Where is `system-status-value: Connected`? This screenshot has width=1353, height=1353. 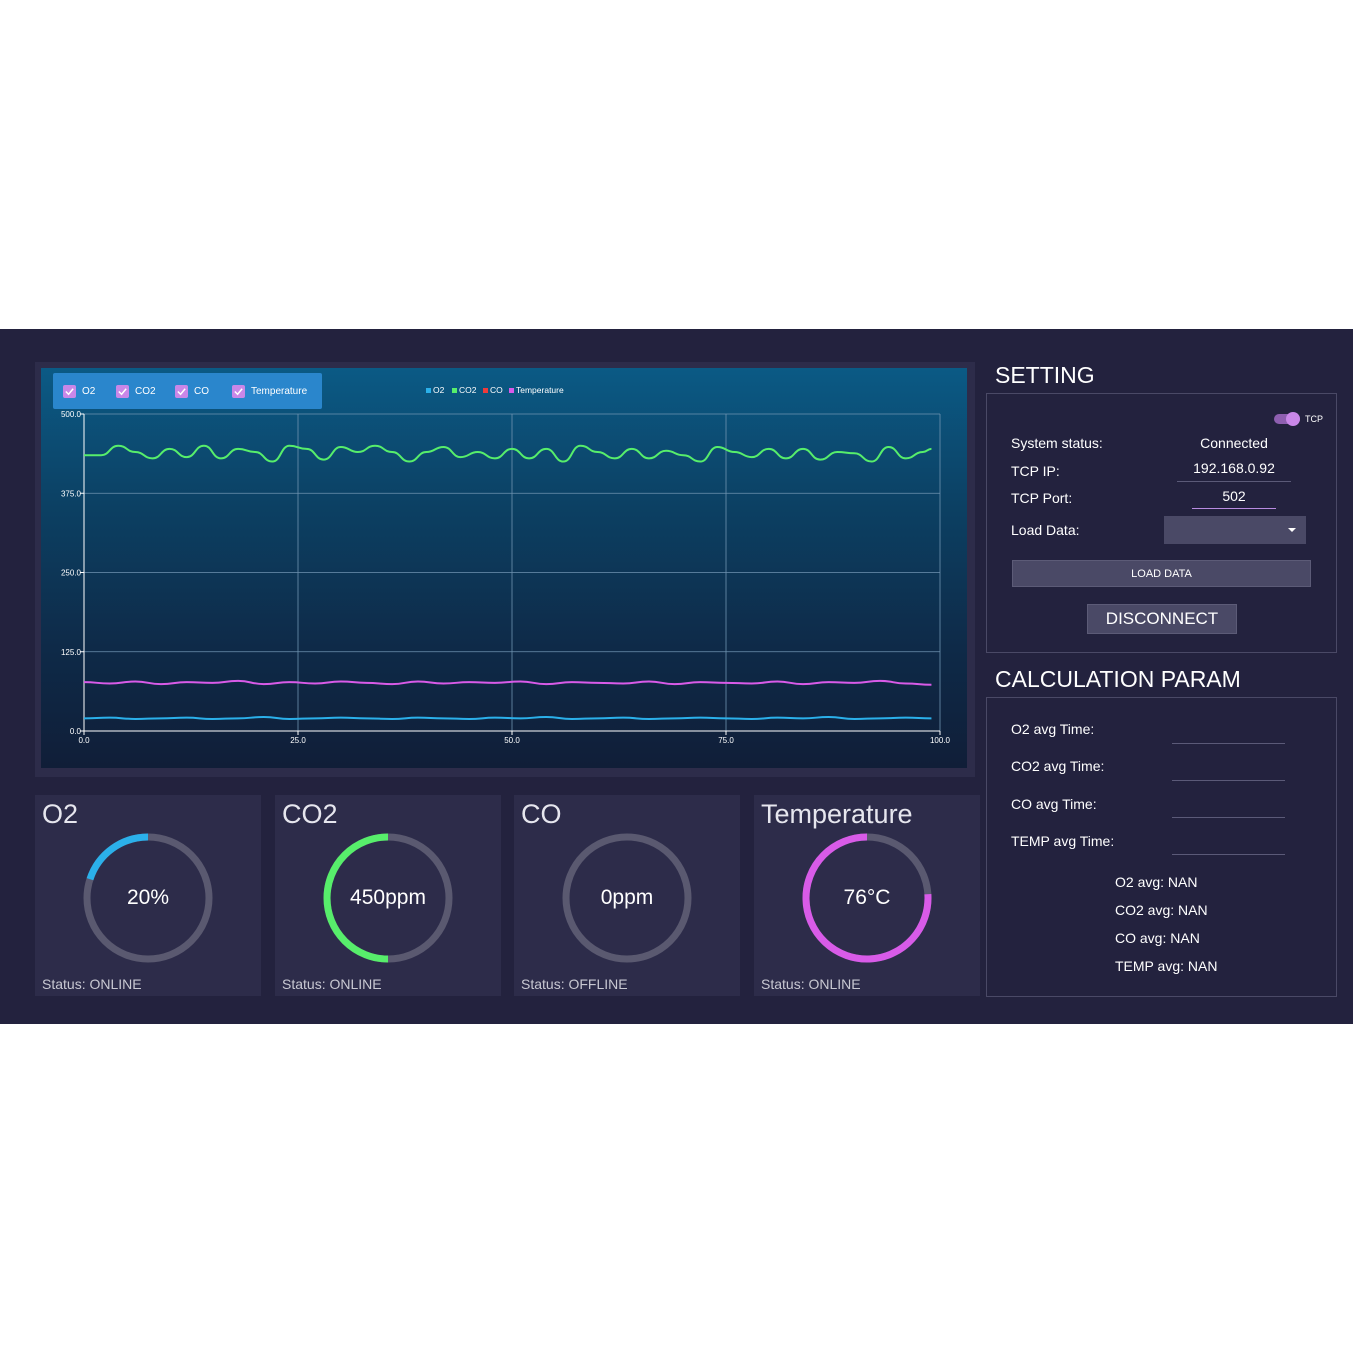 system-status-value: Connected is located at coordinates (1234, 443).